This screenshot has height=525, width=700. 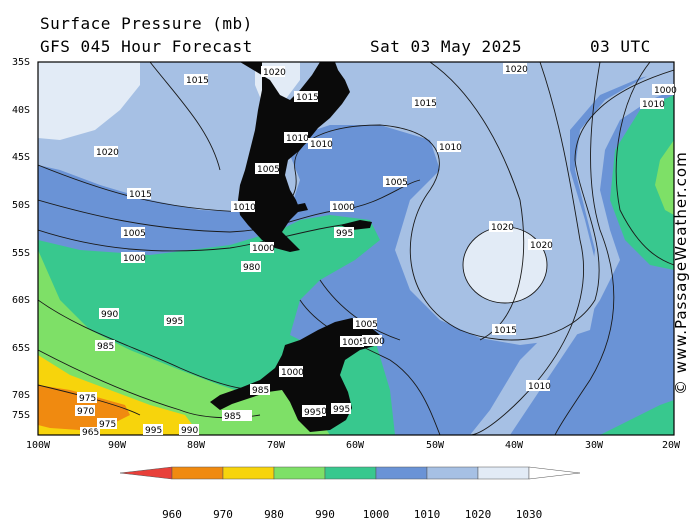 What do you see at coordinates (21, 300) in the screenshot?
I see `lat-tick-60s: 60S` at bounding box center [21, 300].